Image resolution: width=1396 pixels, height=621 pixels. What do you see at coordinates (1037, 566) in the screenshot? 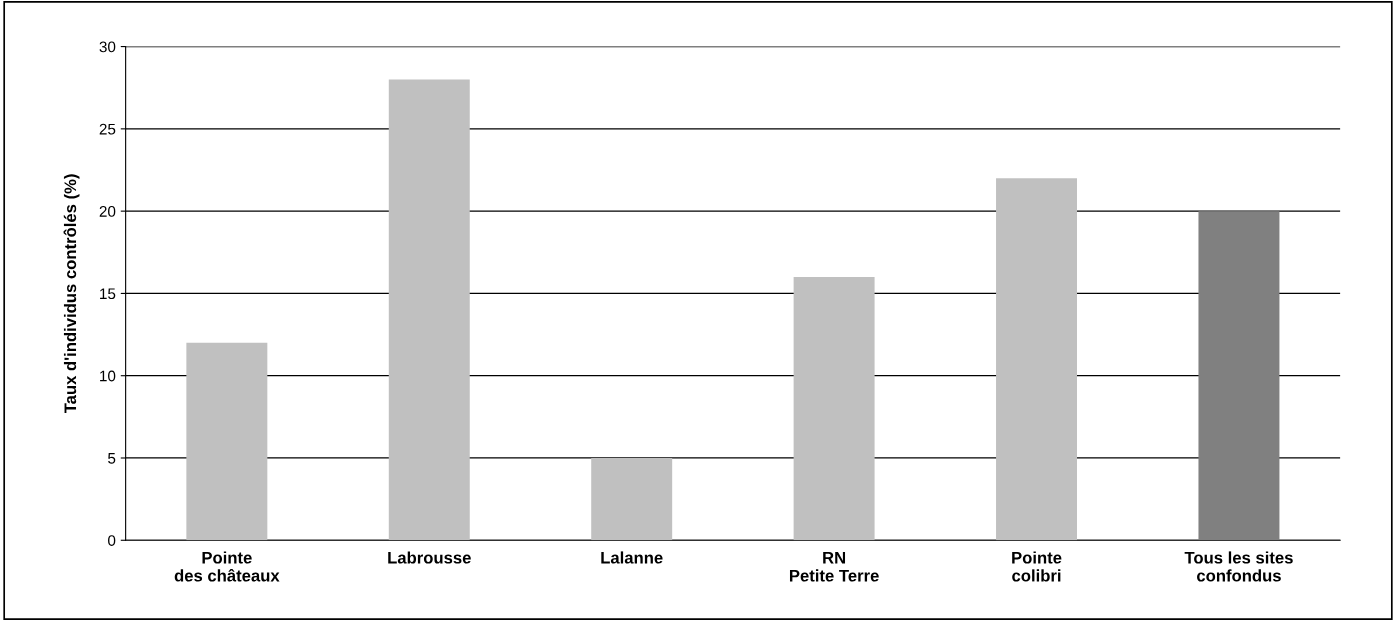
I see `x-tick-label: Pointe colibri` at bounding box center [1037, 566].